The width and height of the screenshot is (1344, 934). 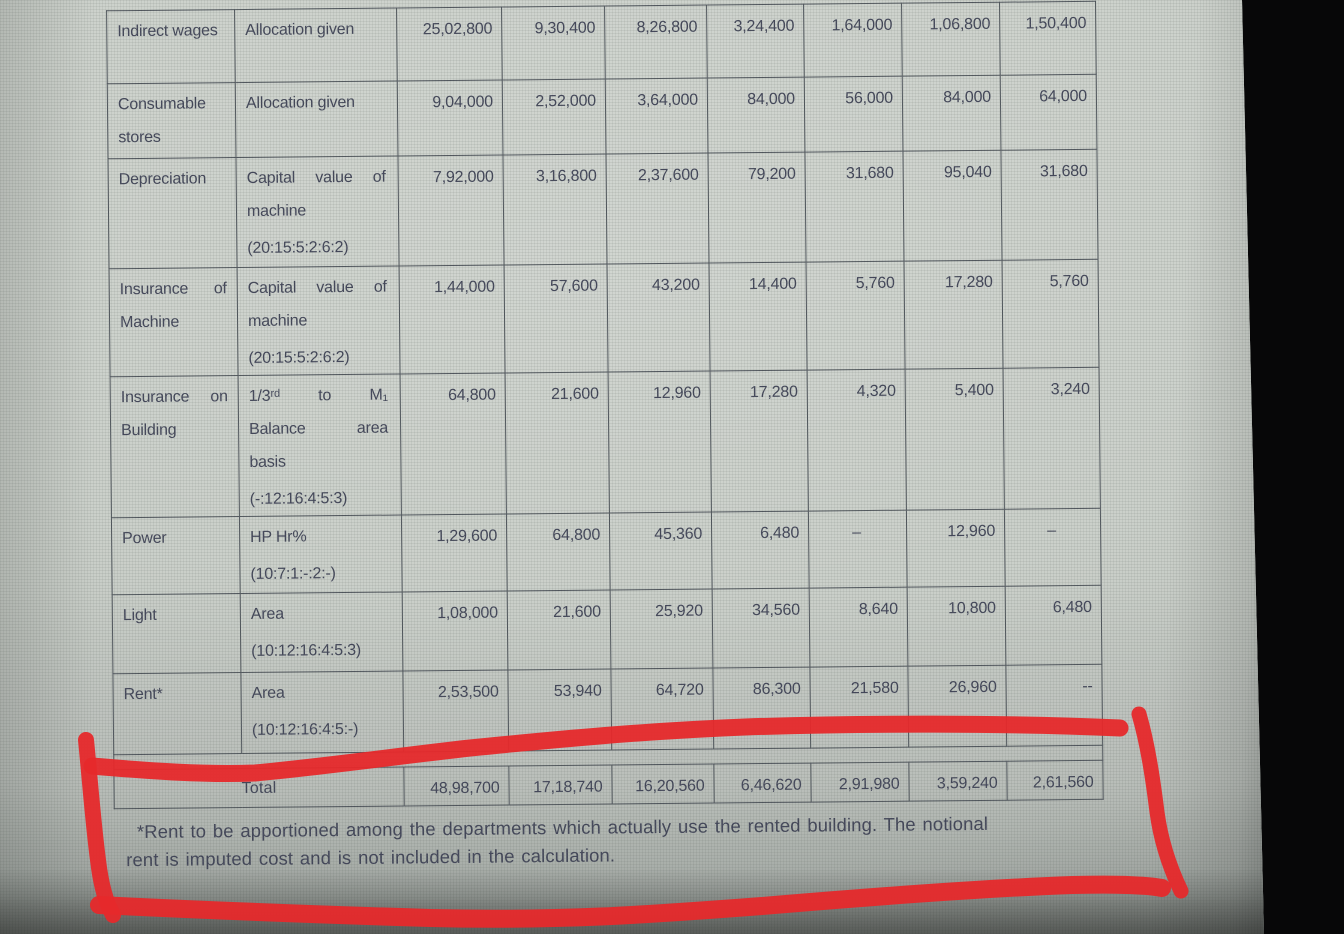 What do you see at coordinates (144, 538) in the screenshot?
I see `item-label: Power` at bounding box center [144, 538].